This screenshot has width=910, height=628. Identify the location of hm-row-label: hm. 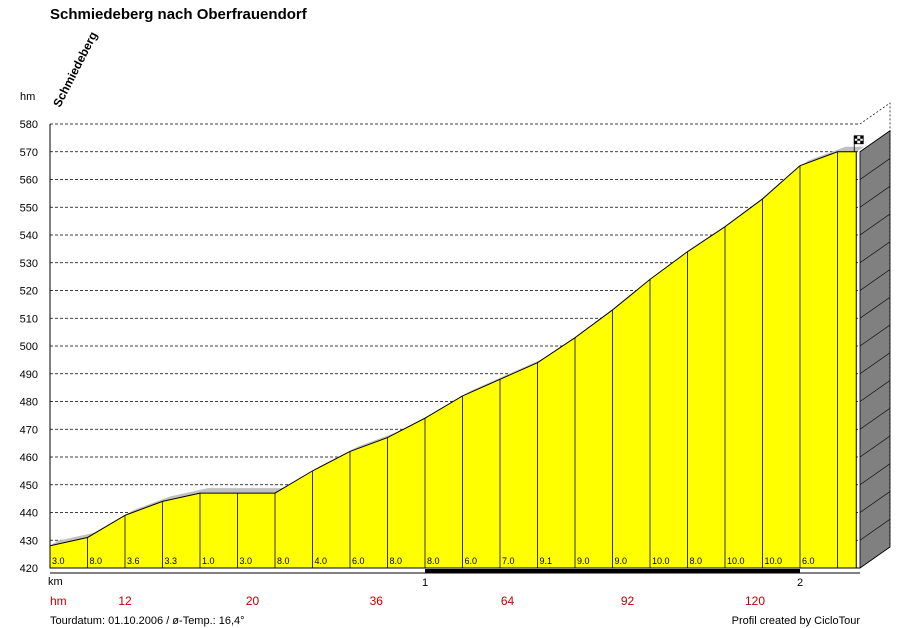
(58, 601).